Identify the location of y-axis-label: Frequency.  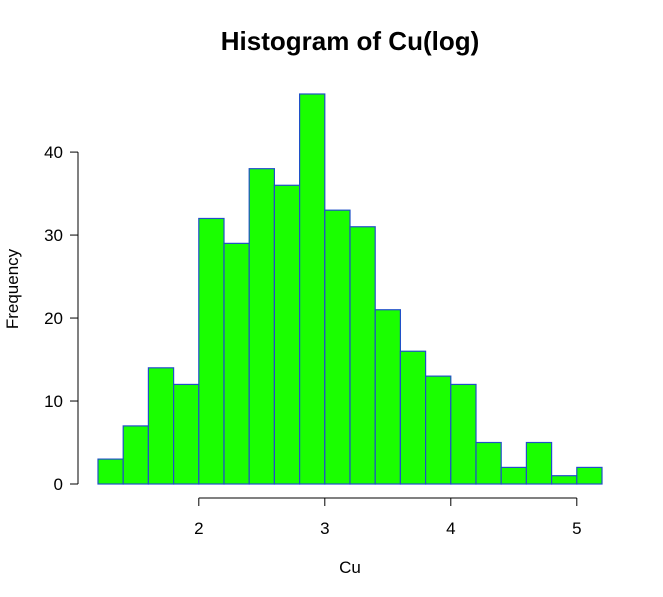
(12, 288).